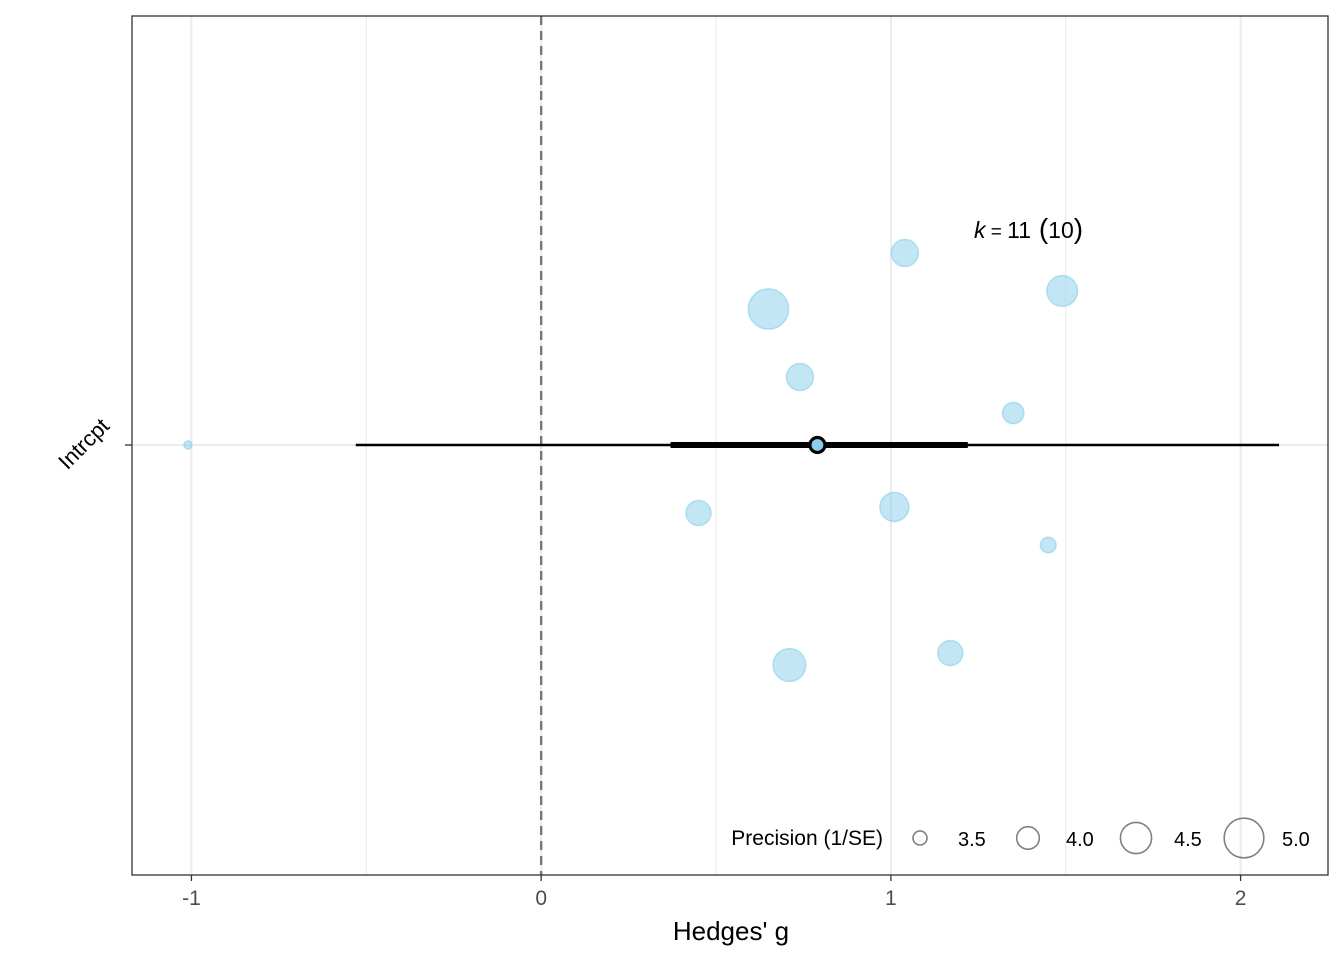 This screenshot has height=960, width=1344. Describe the element at coordinates (980, 230) in the screenshot. I see `k-symbol: k` at that location.